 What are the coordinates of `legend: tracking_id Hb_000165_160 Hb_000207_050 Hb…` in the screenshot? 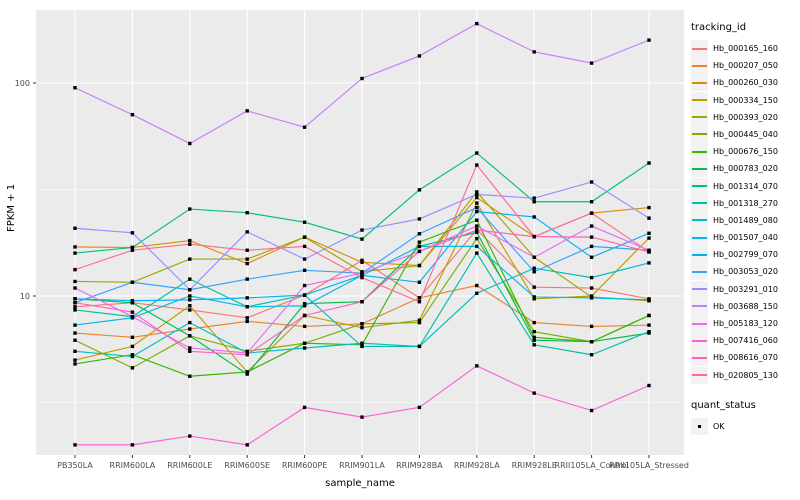 It's located at (745, 228).